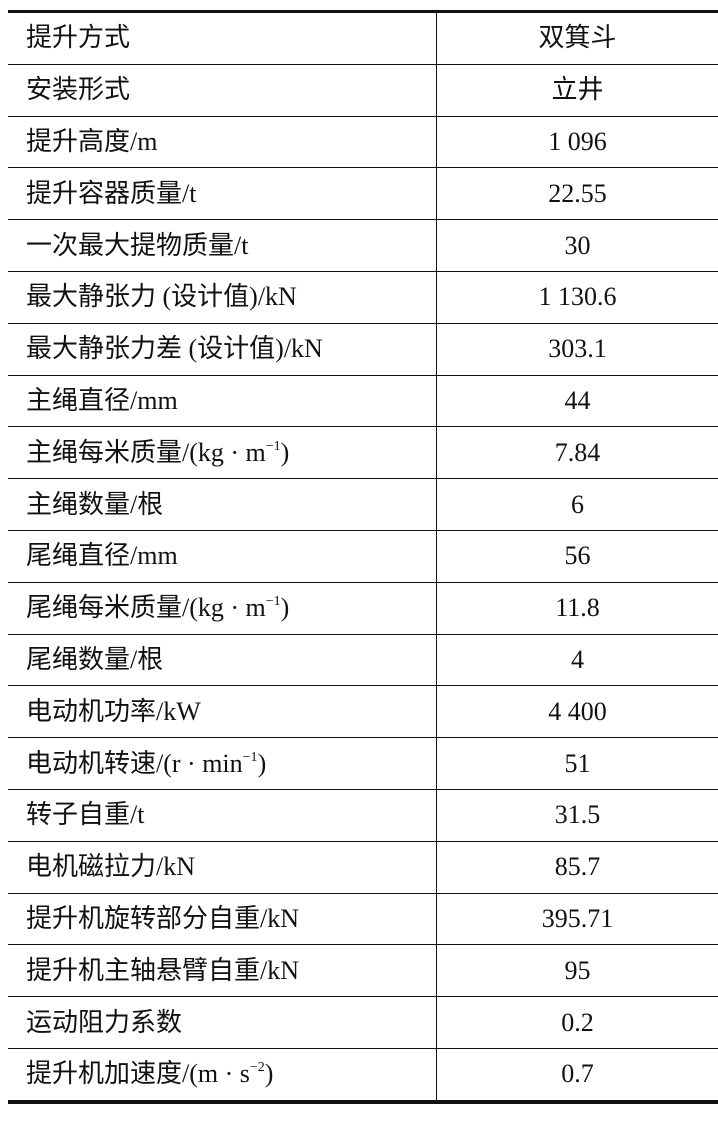  I want to click on parameter-name-cell: 最大静张力 (设计值)/kN, so click(222, 297).